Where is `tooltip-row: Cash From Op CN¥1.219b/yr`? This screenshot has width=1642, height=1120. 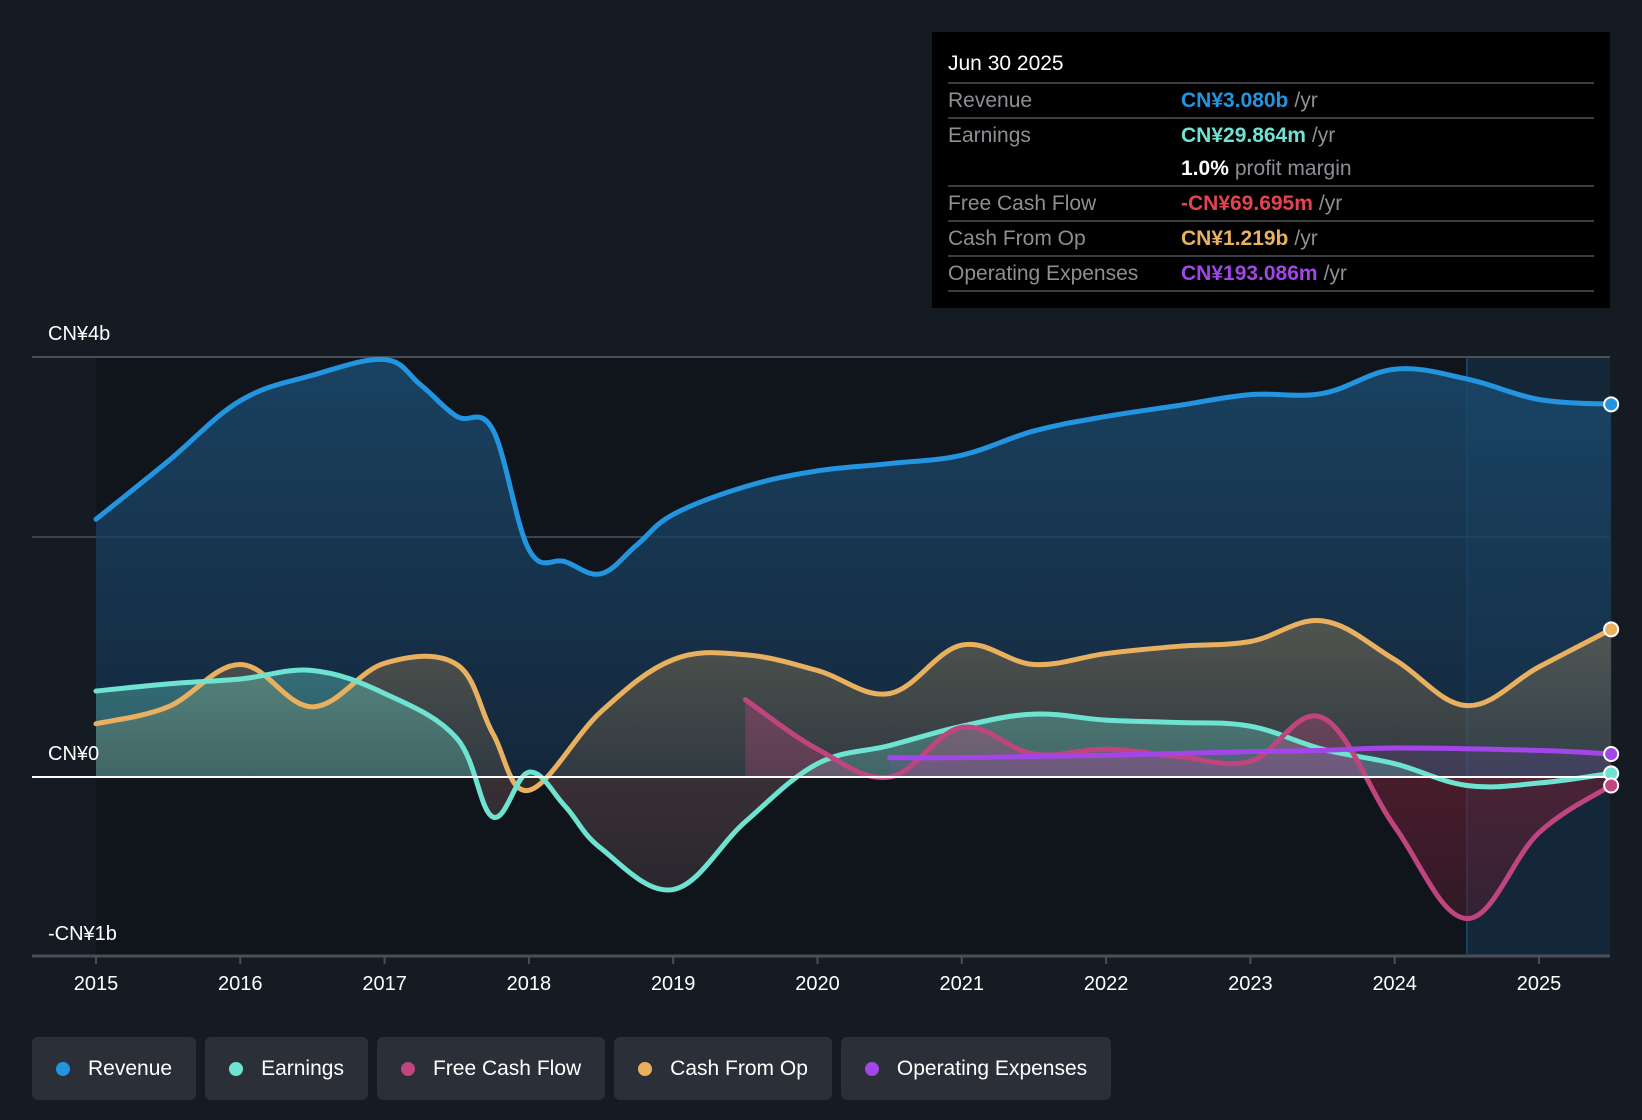
tooltip-row: Cash From Op CN¥1.219b/yr is located at coordinates (1271, 239).